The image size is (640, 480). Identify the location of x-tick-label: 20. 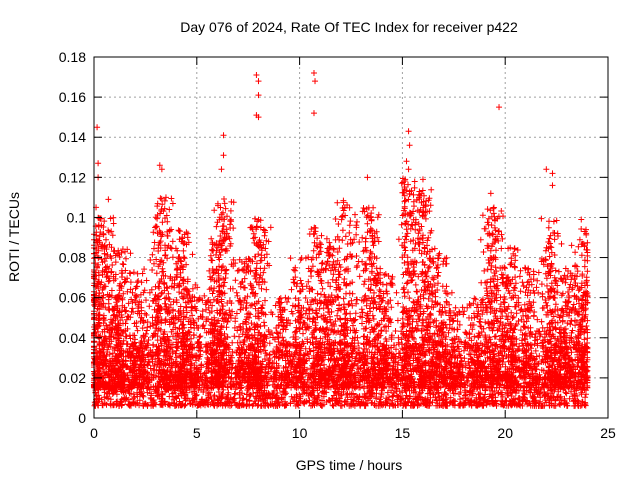
(505, 433).